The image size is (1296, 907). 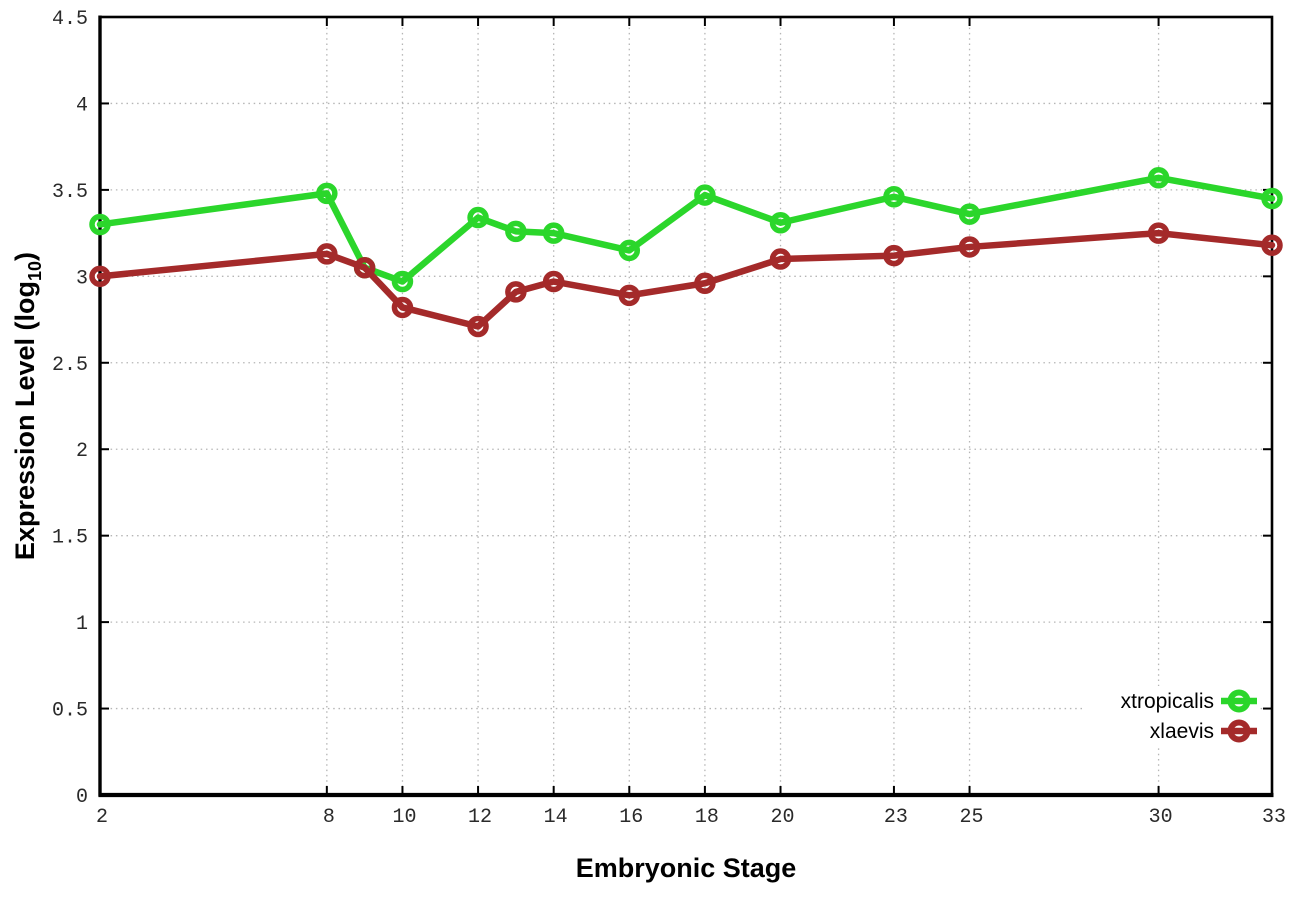 I want to click on y-axis-tick-label: 1, so click(x=82, y=624).